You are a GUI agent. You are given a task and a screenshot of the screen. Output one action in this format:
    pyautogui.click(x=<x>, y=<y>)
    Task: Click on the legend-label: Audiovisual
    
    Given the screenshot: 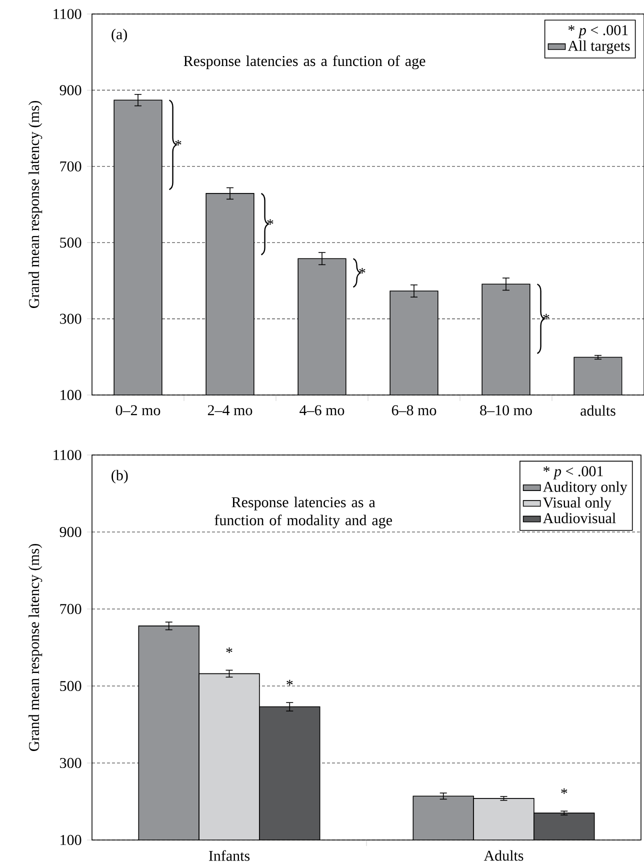 What is the action you would take?
    pyautogui.click(x=579, y=518)
    